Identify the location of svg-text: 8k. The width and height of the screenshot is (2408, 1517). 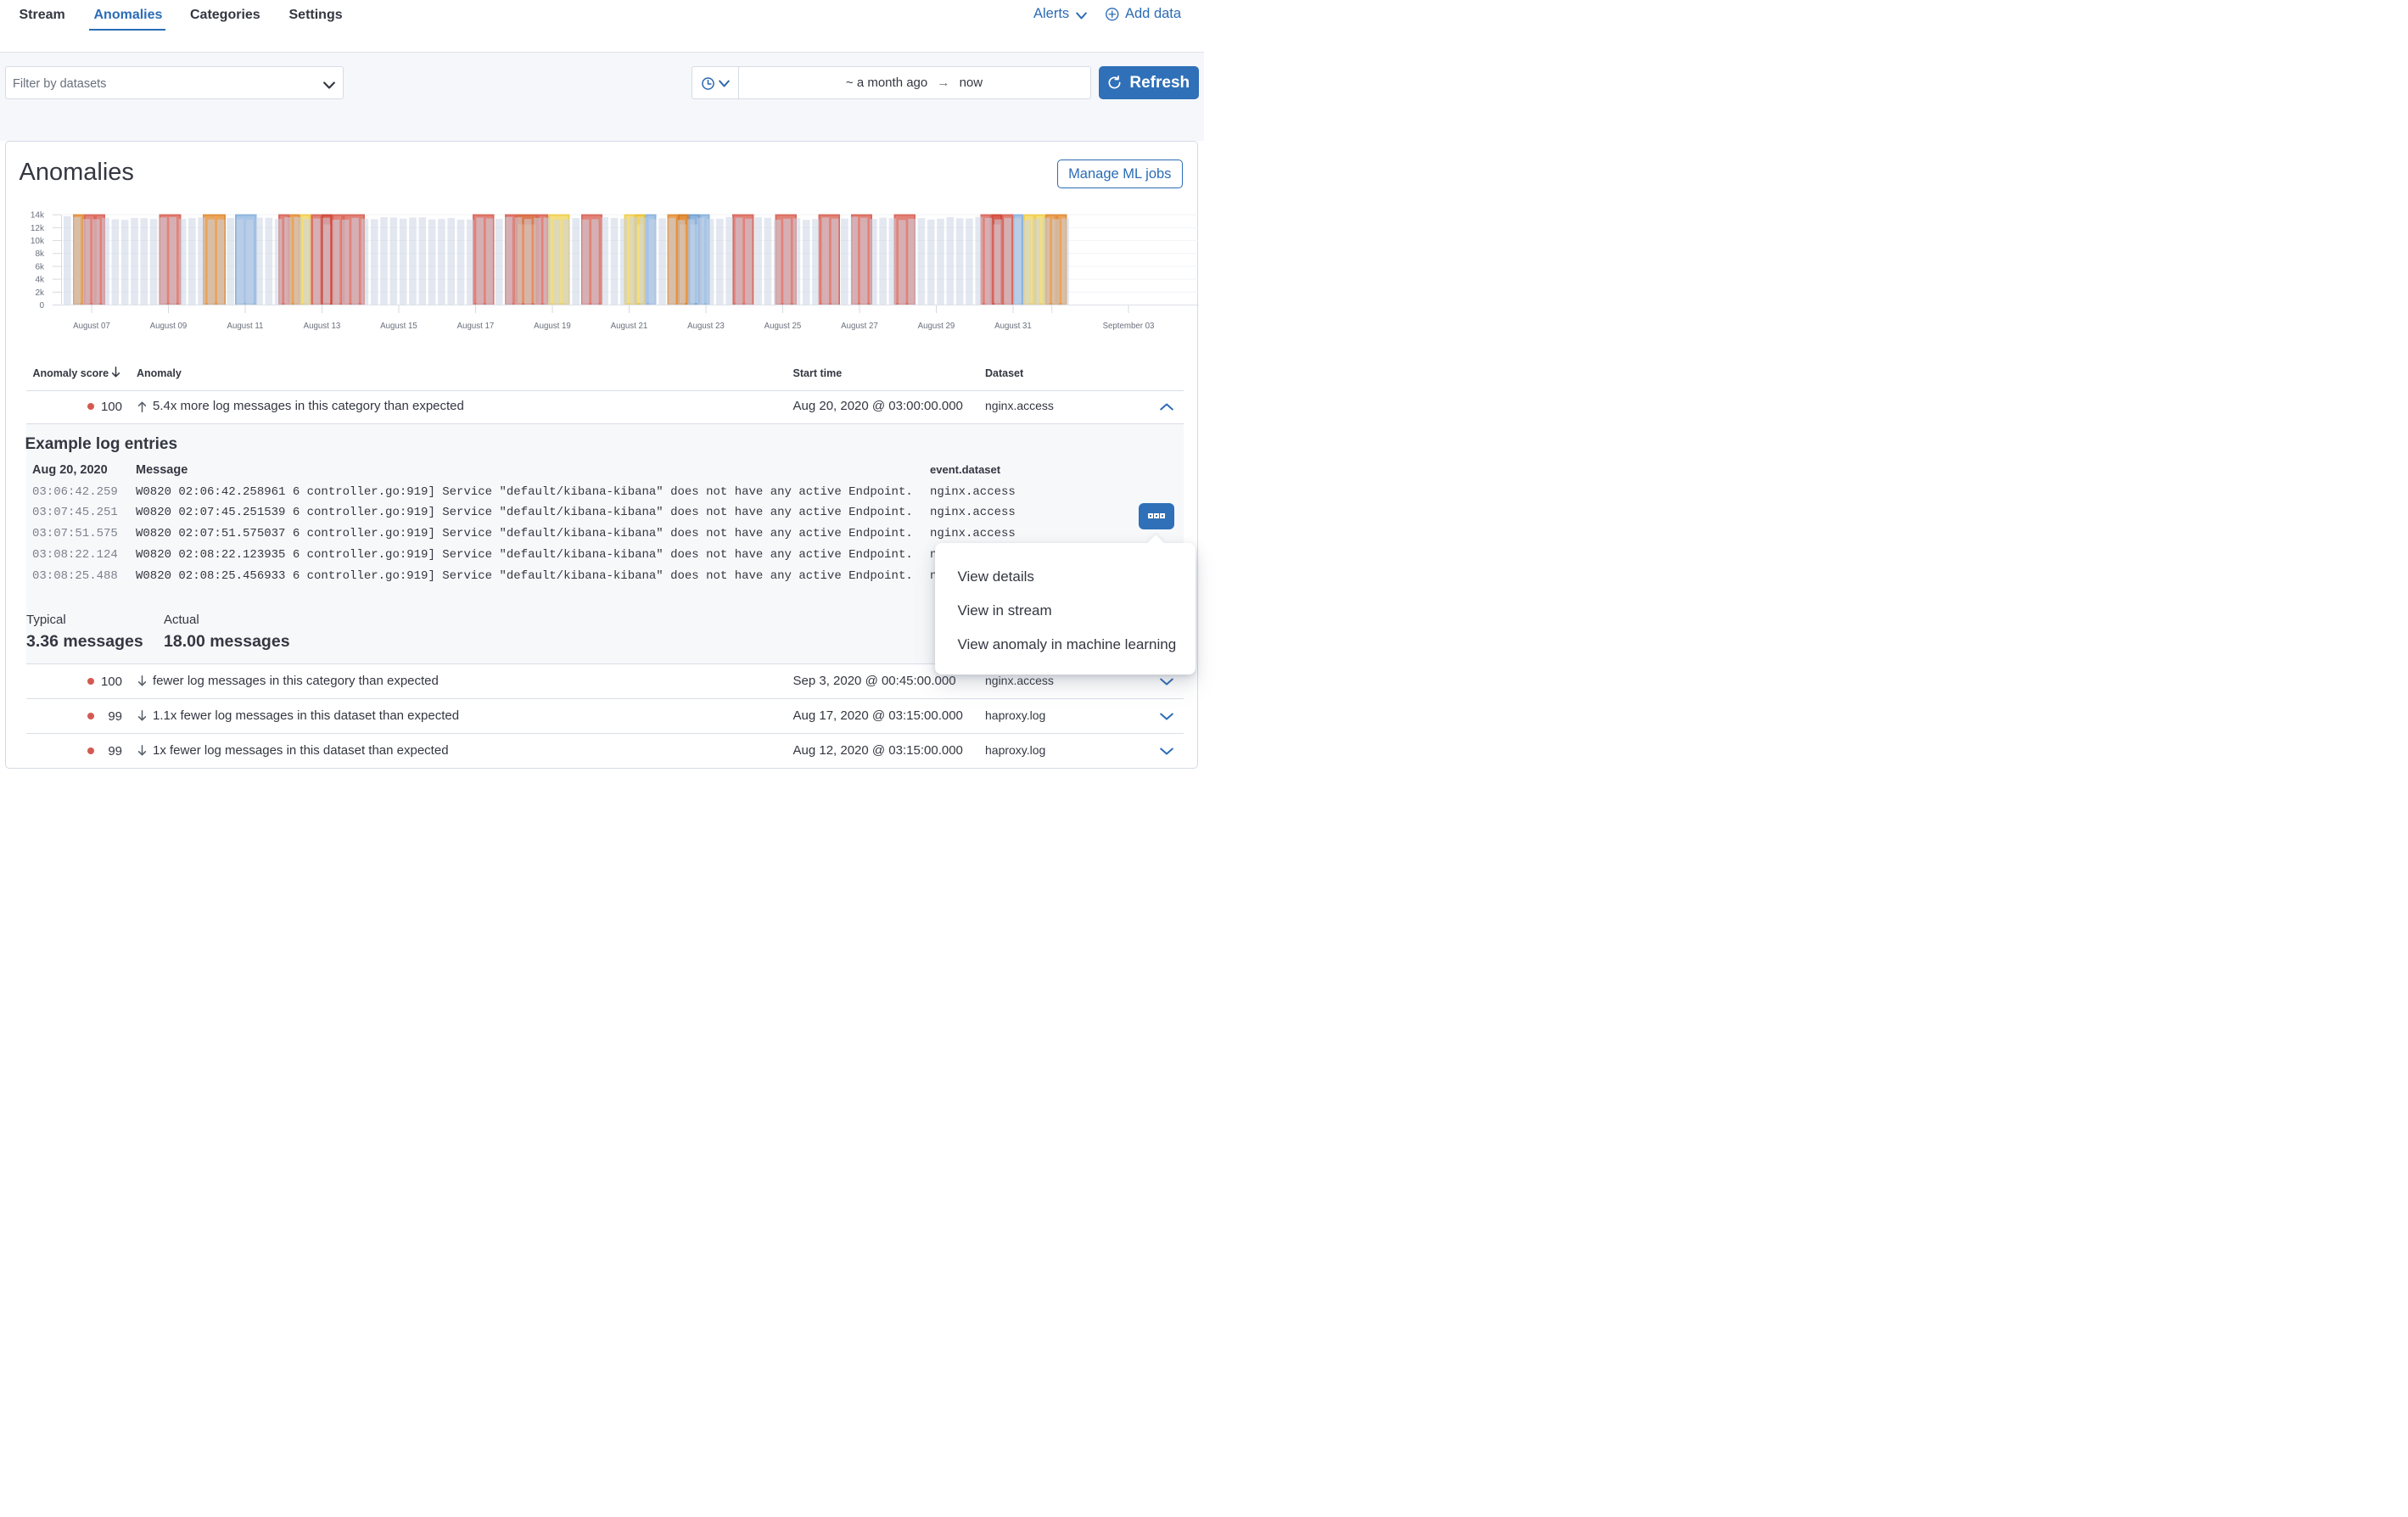
(40, 254).